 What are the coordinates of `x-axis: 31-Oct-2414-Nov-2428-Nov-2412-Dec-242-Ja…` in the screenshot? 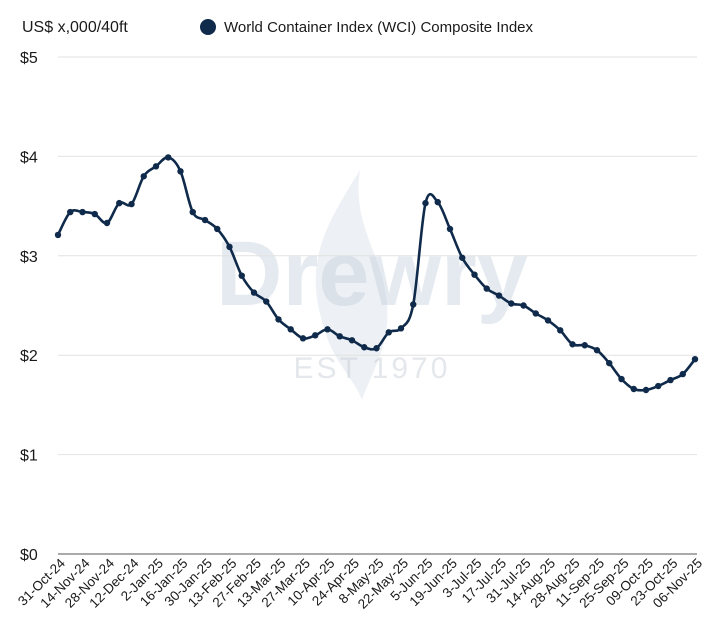 It's located at (360, 583).